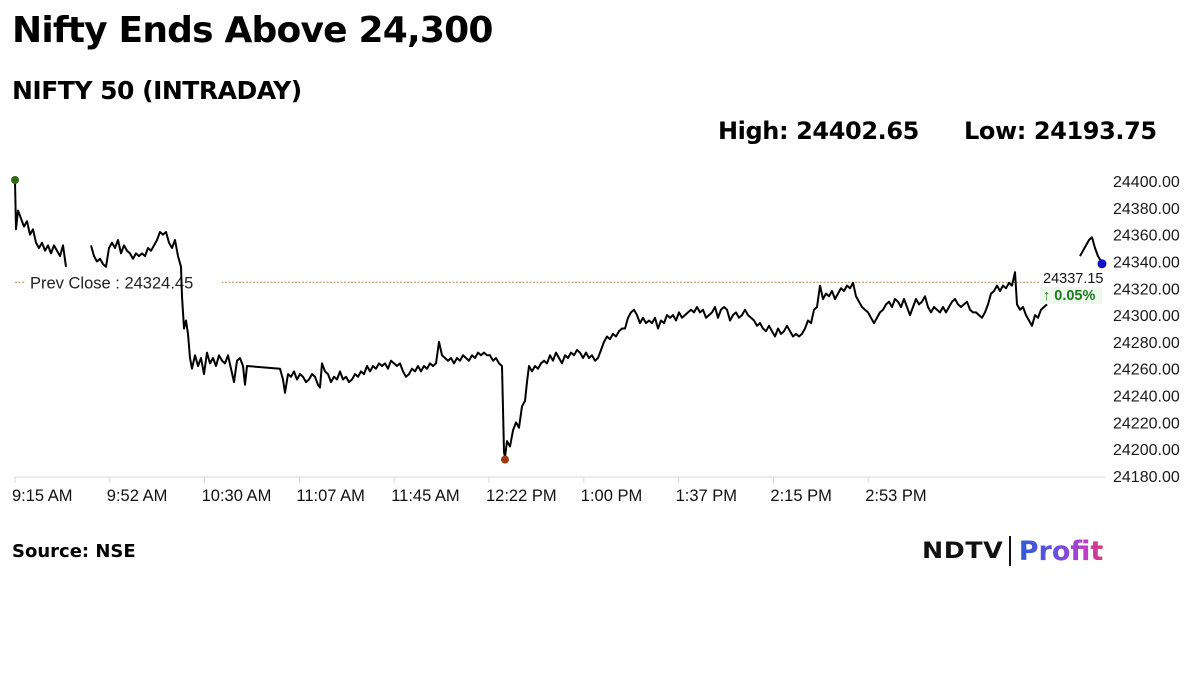  I want to click on brand-logo: NDTV Profit, so click(1012, 551).